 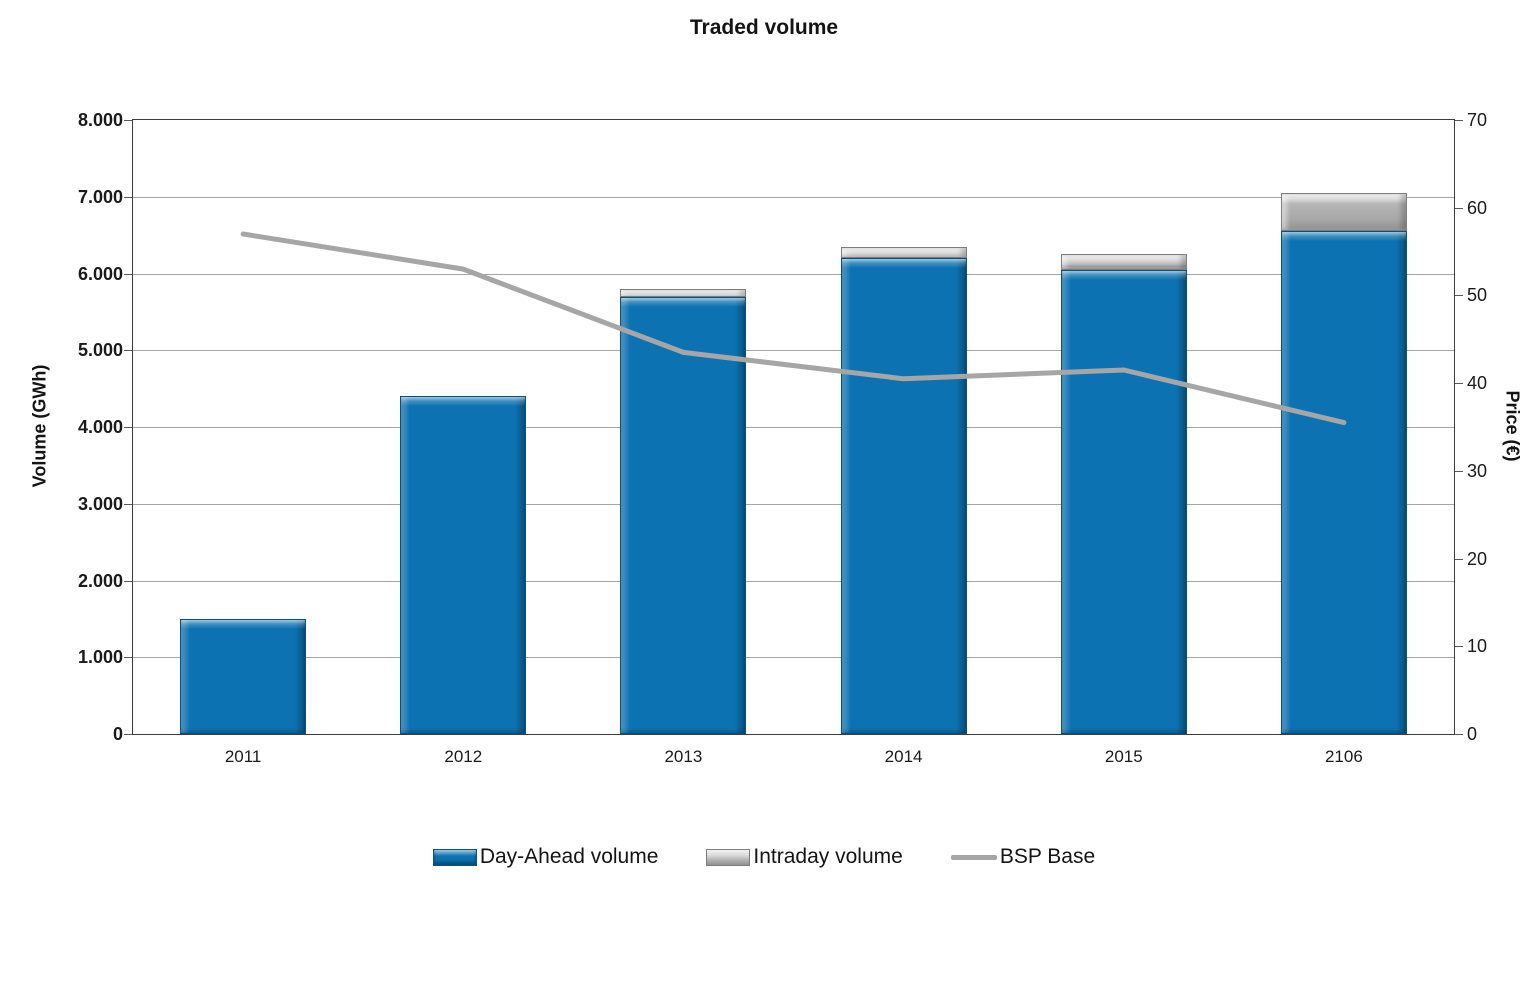 What do you see at coordinates (764, 27) in the screenshot?
I see `chart-title: Traded volume` at bounding box center [764, 27].